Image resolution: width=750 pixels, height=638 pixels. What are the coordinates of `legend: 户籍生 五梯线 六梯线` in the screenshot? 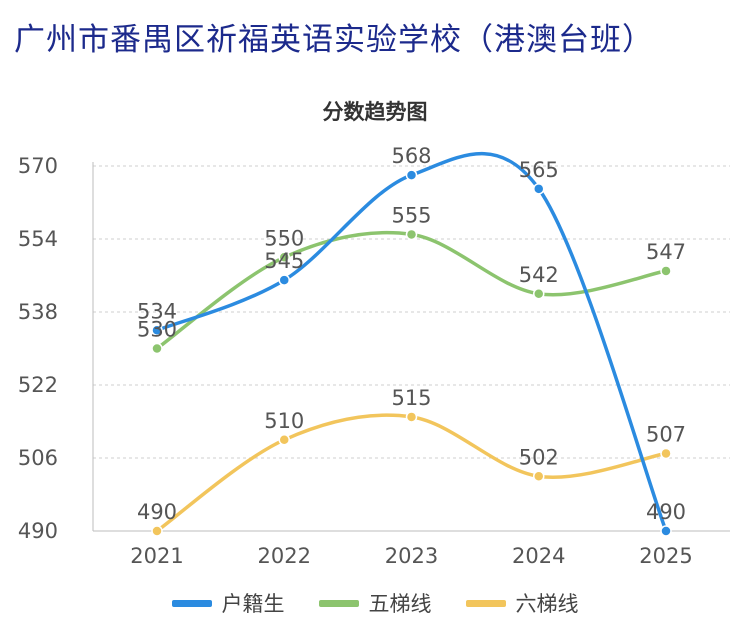 It's located at (375, 603).